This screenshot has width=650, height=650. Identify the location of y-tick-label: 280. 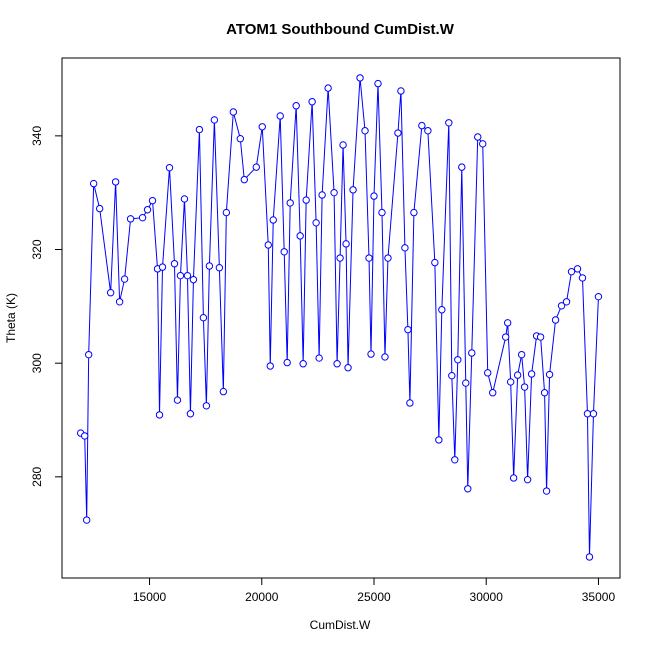
(37, 477).